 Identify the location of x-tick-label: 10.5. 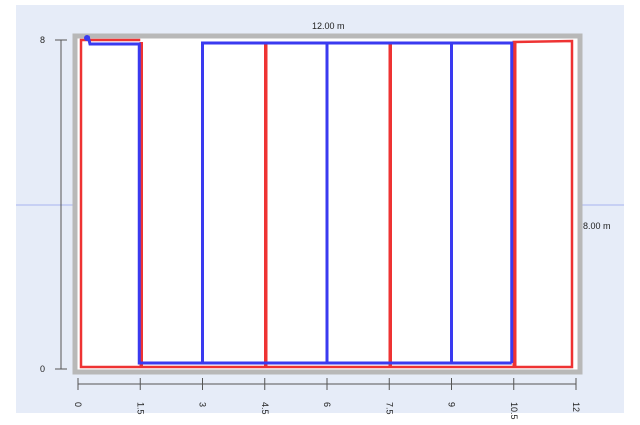
(514, 411).